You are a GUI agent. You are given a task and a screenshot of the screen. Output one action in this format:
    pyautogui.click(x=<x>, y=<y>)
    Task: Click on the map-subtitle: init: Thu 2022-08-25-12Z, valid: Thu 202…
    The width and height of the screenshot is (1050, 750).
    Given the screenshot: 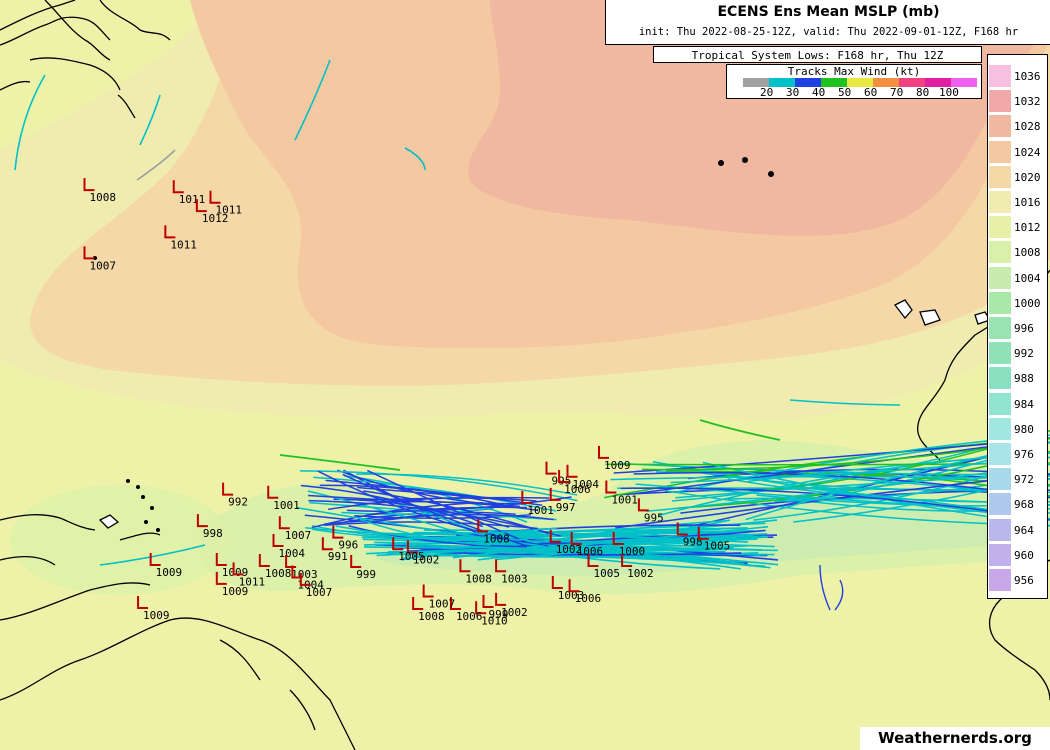 What is the action you would take?
    pyautogui.click(x=828, y=32)
    